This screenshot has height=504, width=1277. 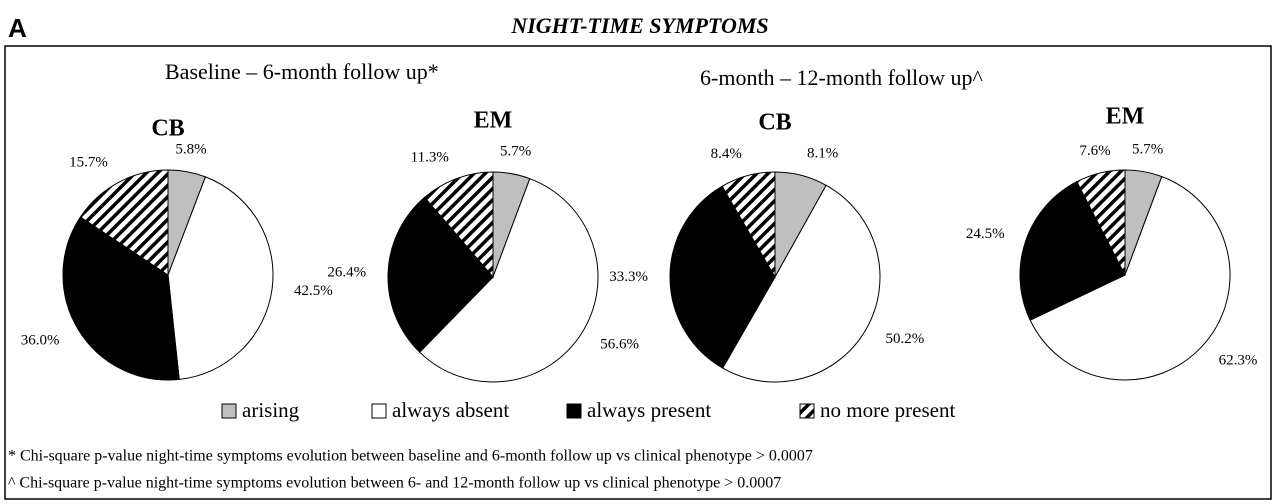 I want to click on group-title: Baseline – 6-month follow up*, so click(x=302, y=71).